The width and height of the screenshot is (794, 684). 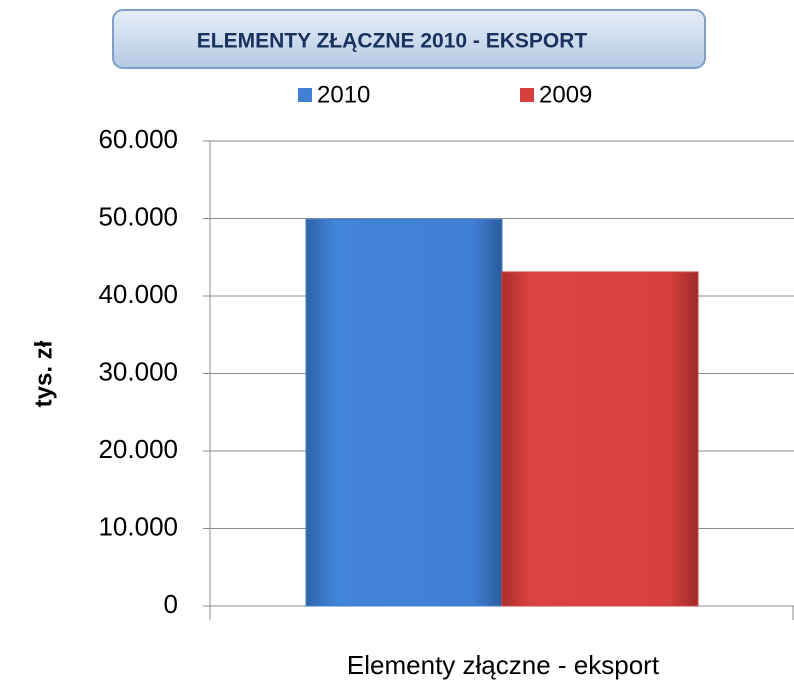 I want to click on legend-label: 2010, so click(x=343, y=94).